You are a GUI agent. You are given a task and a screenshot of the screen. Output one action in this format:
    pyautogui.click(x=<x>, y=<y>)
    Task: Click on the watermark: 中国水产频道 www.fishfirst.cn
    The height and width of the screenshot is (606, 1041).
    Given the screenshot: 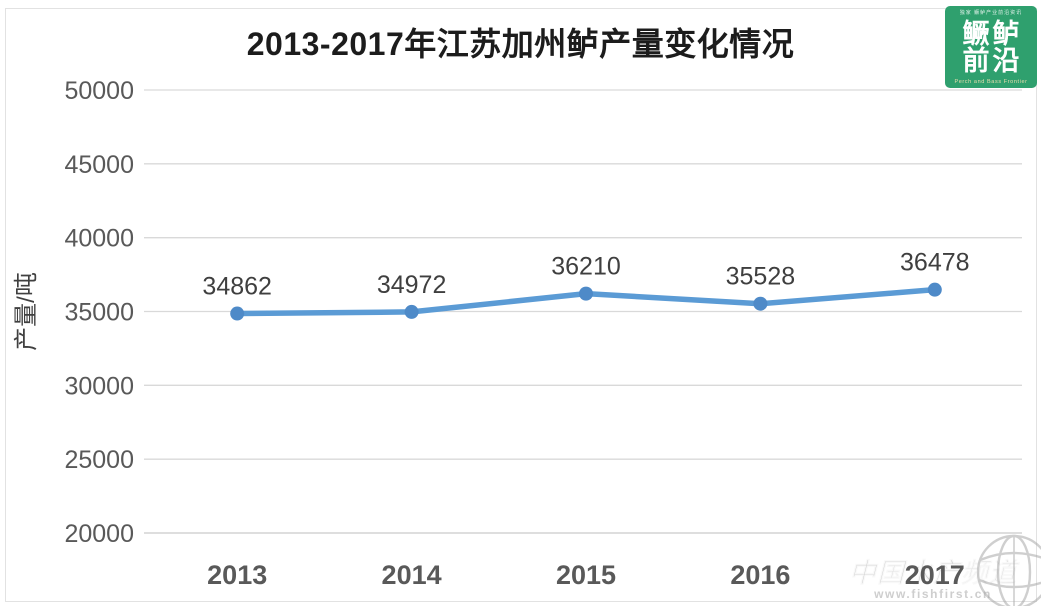 What is the action you would take?
    pyautogui.click(x=933, y=576)
    